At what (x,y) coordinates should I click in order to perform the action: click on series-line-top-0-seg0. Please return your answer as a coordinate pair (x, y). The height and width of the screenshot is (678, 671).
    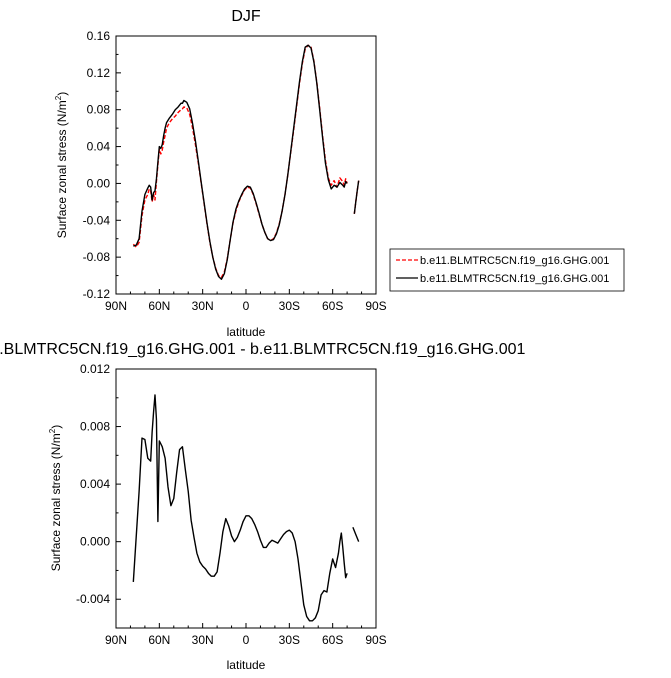
    Looking at the image, I should click on (240, 161).